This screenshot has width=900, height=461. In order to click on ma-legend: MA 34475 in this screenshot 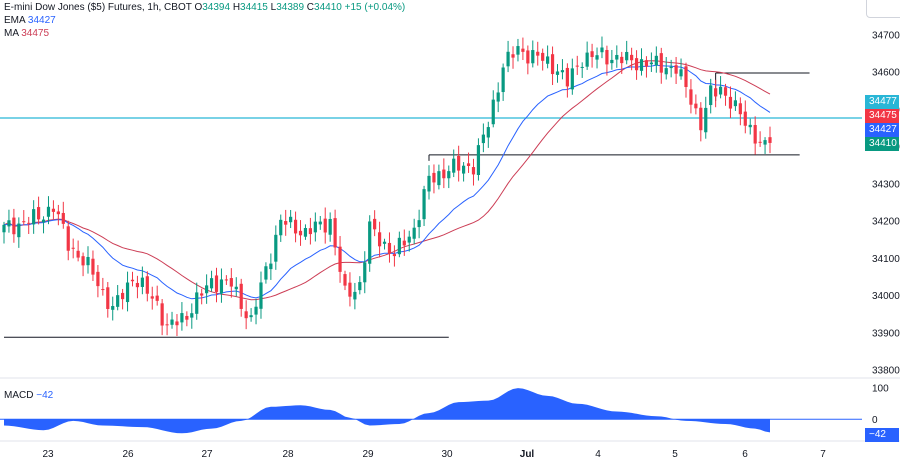, I will do `click(26, 34)`.